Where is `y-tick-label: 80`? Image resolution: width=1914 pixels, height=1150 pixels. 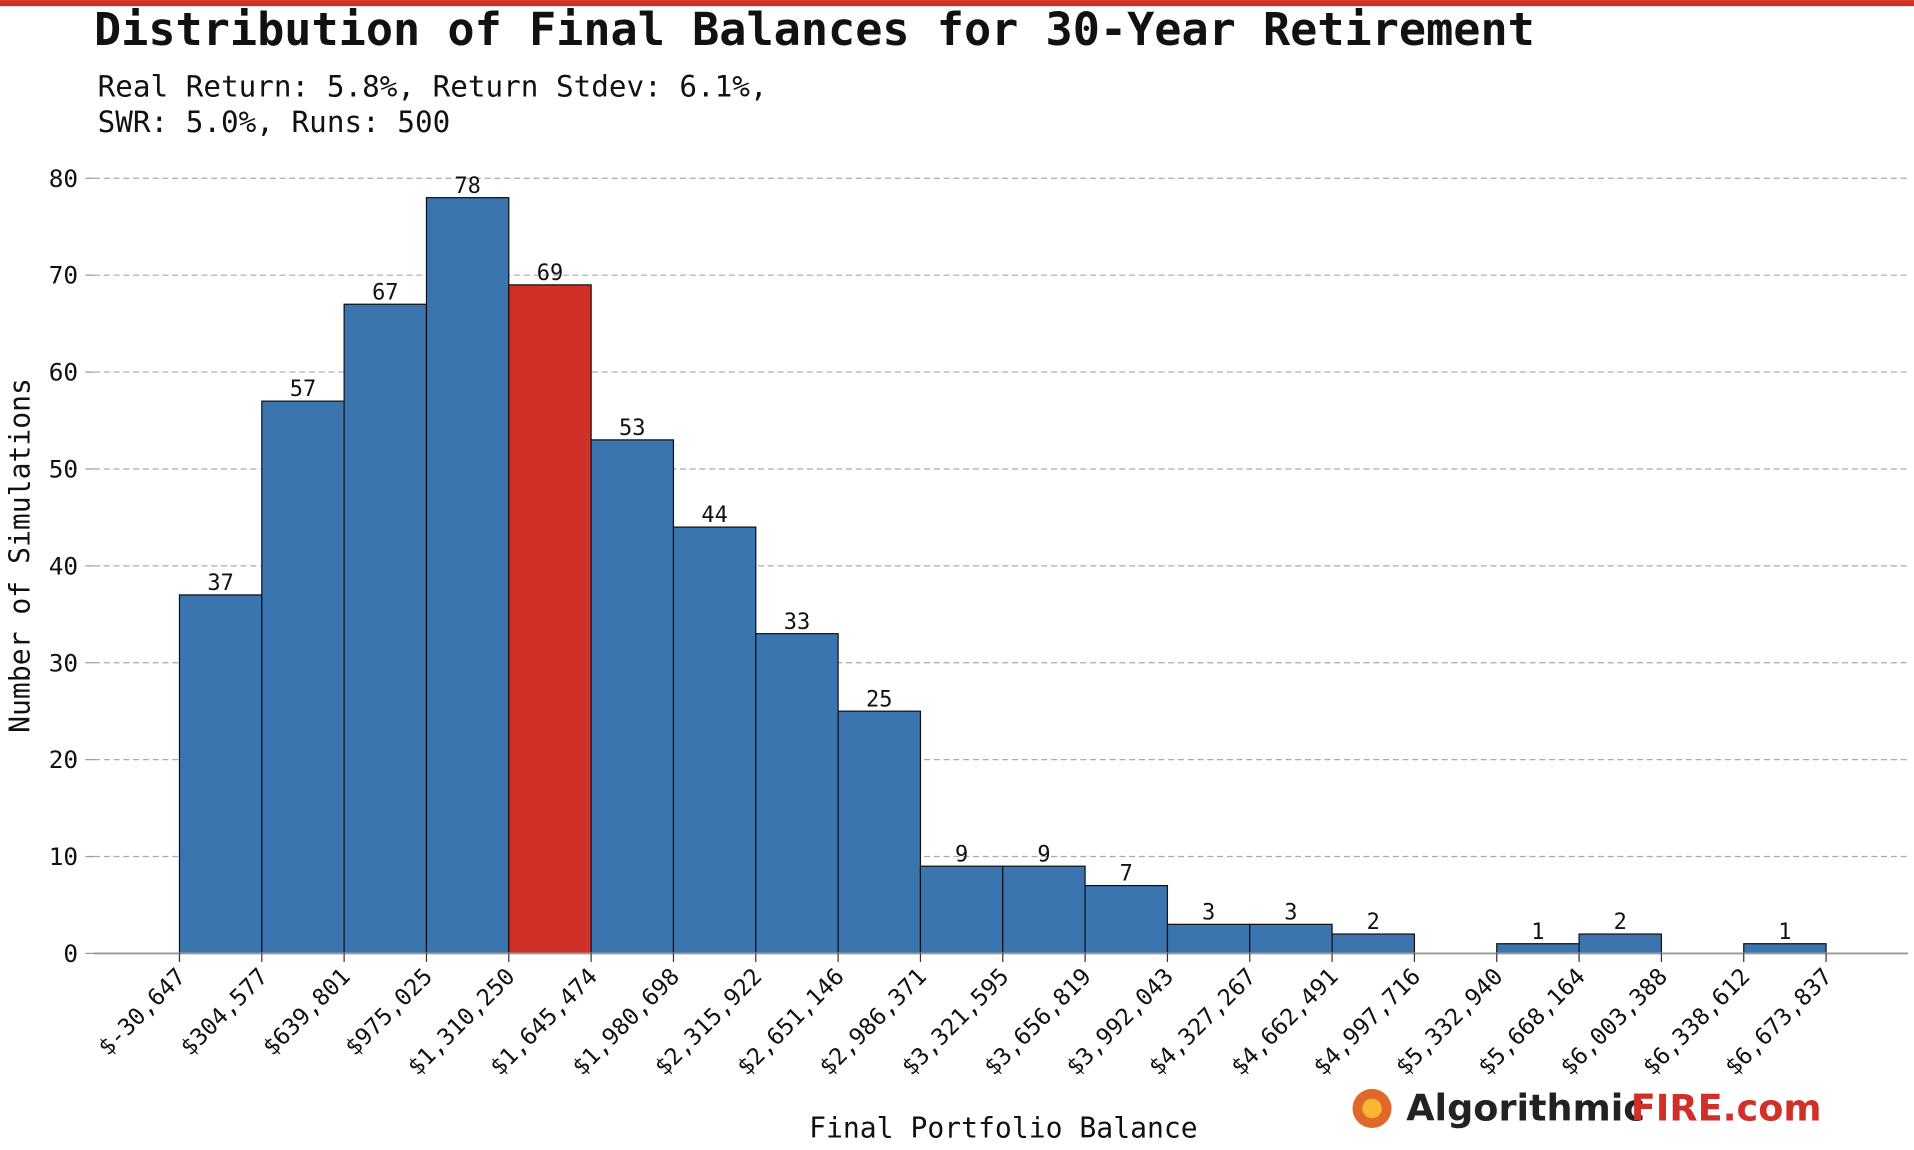
y-tick-label: 80 is located at coordinates (63, 178).